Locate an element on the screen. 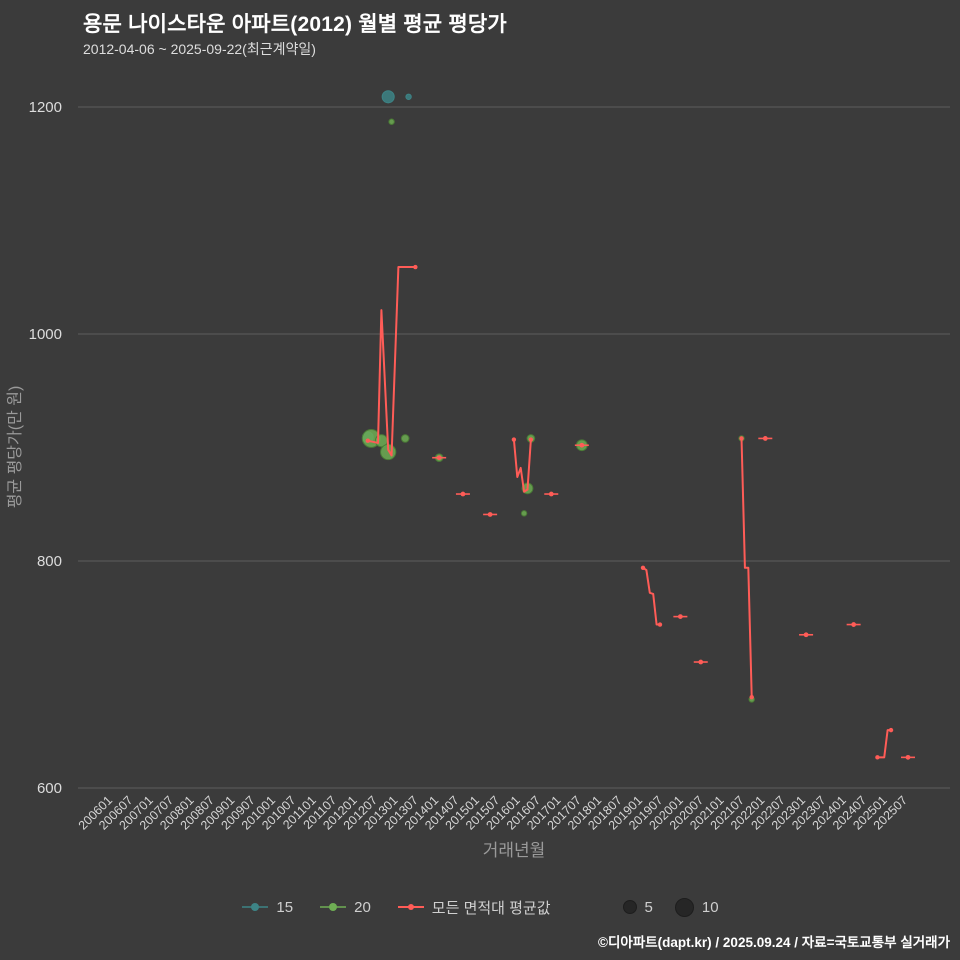  size-legend: 5 10 is located at coordinates (670, 907).